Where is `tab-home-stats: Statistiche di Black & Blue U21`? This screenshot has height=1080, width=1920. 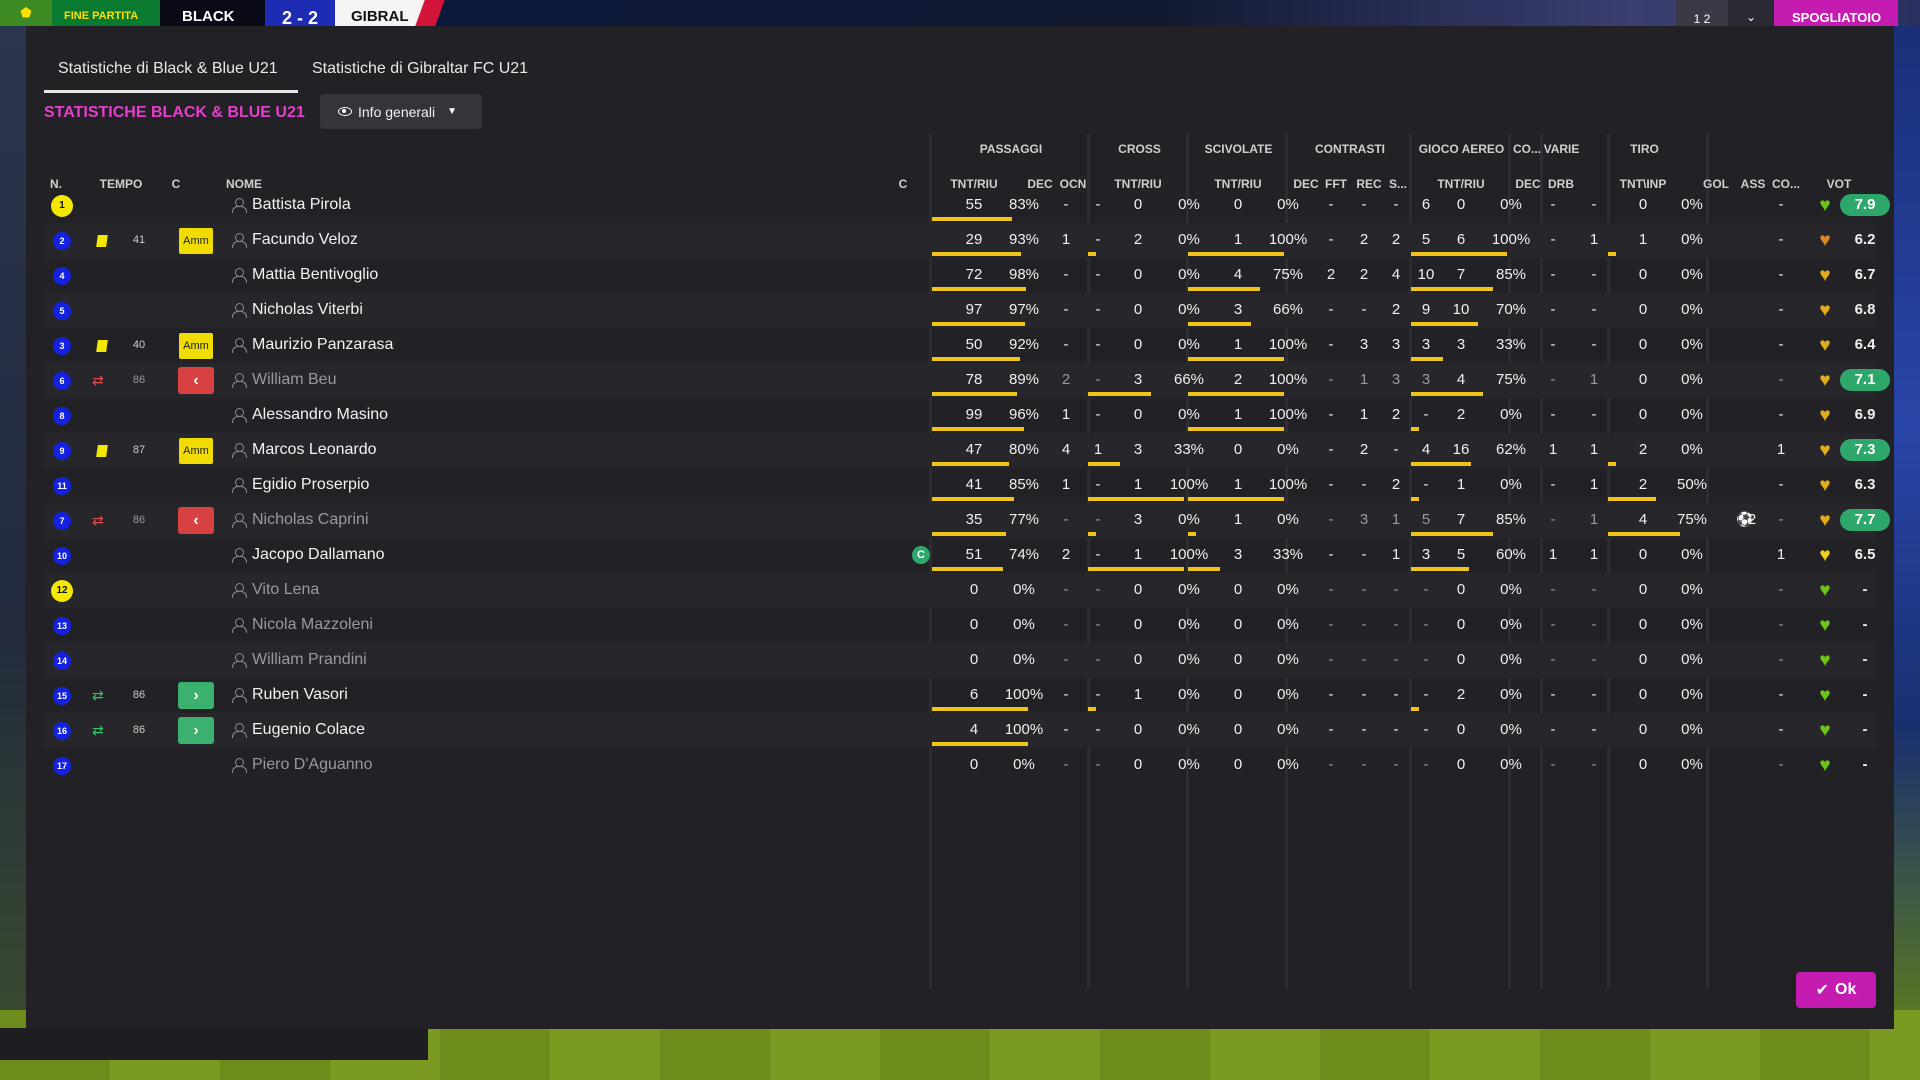
tab-home-stats: Statistiche di Black & Blue U21 is located at coordinates (168, 68).